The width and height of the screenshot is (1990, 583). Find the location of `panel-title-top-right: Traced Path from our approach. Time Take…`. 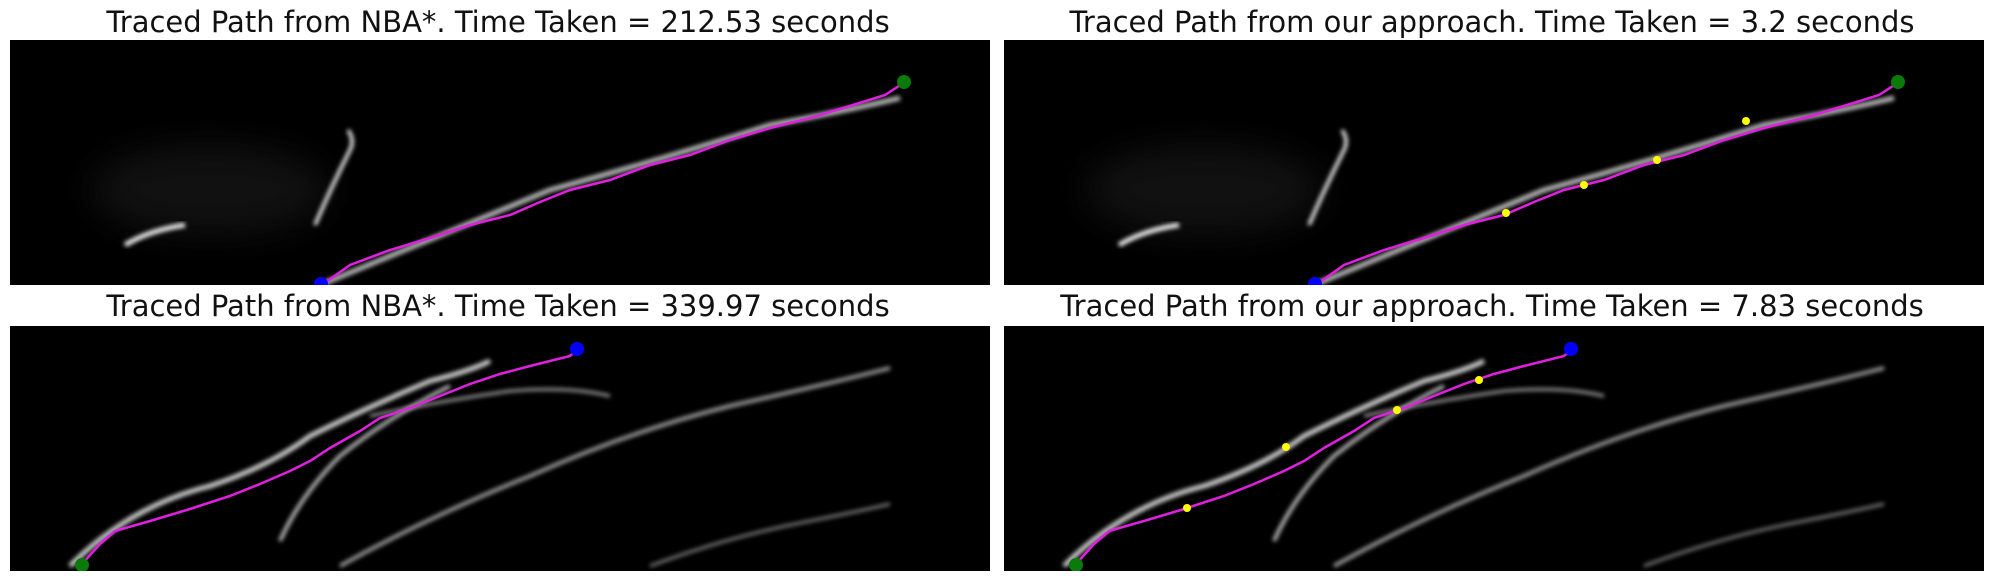

panel-title-top-right: Traced Path from our approach. Time Take… is located at coordinates (1492, 22).